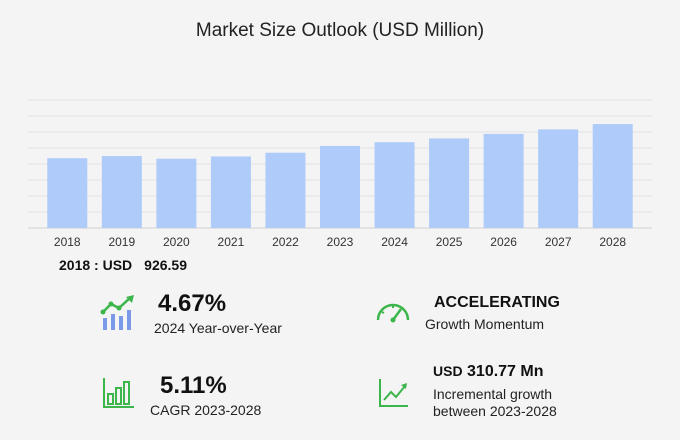  I want to click on incremental-label-line2: between 2023-2028, so click(495, 411).